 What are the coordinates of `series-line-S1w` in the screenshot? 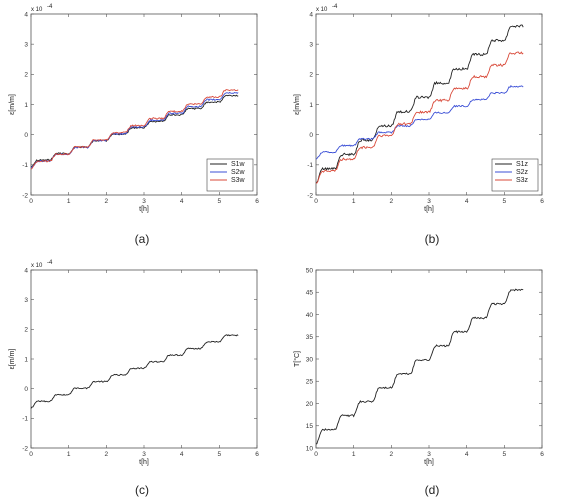 It's located at (134, 131).